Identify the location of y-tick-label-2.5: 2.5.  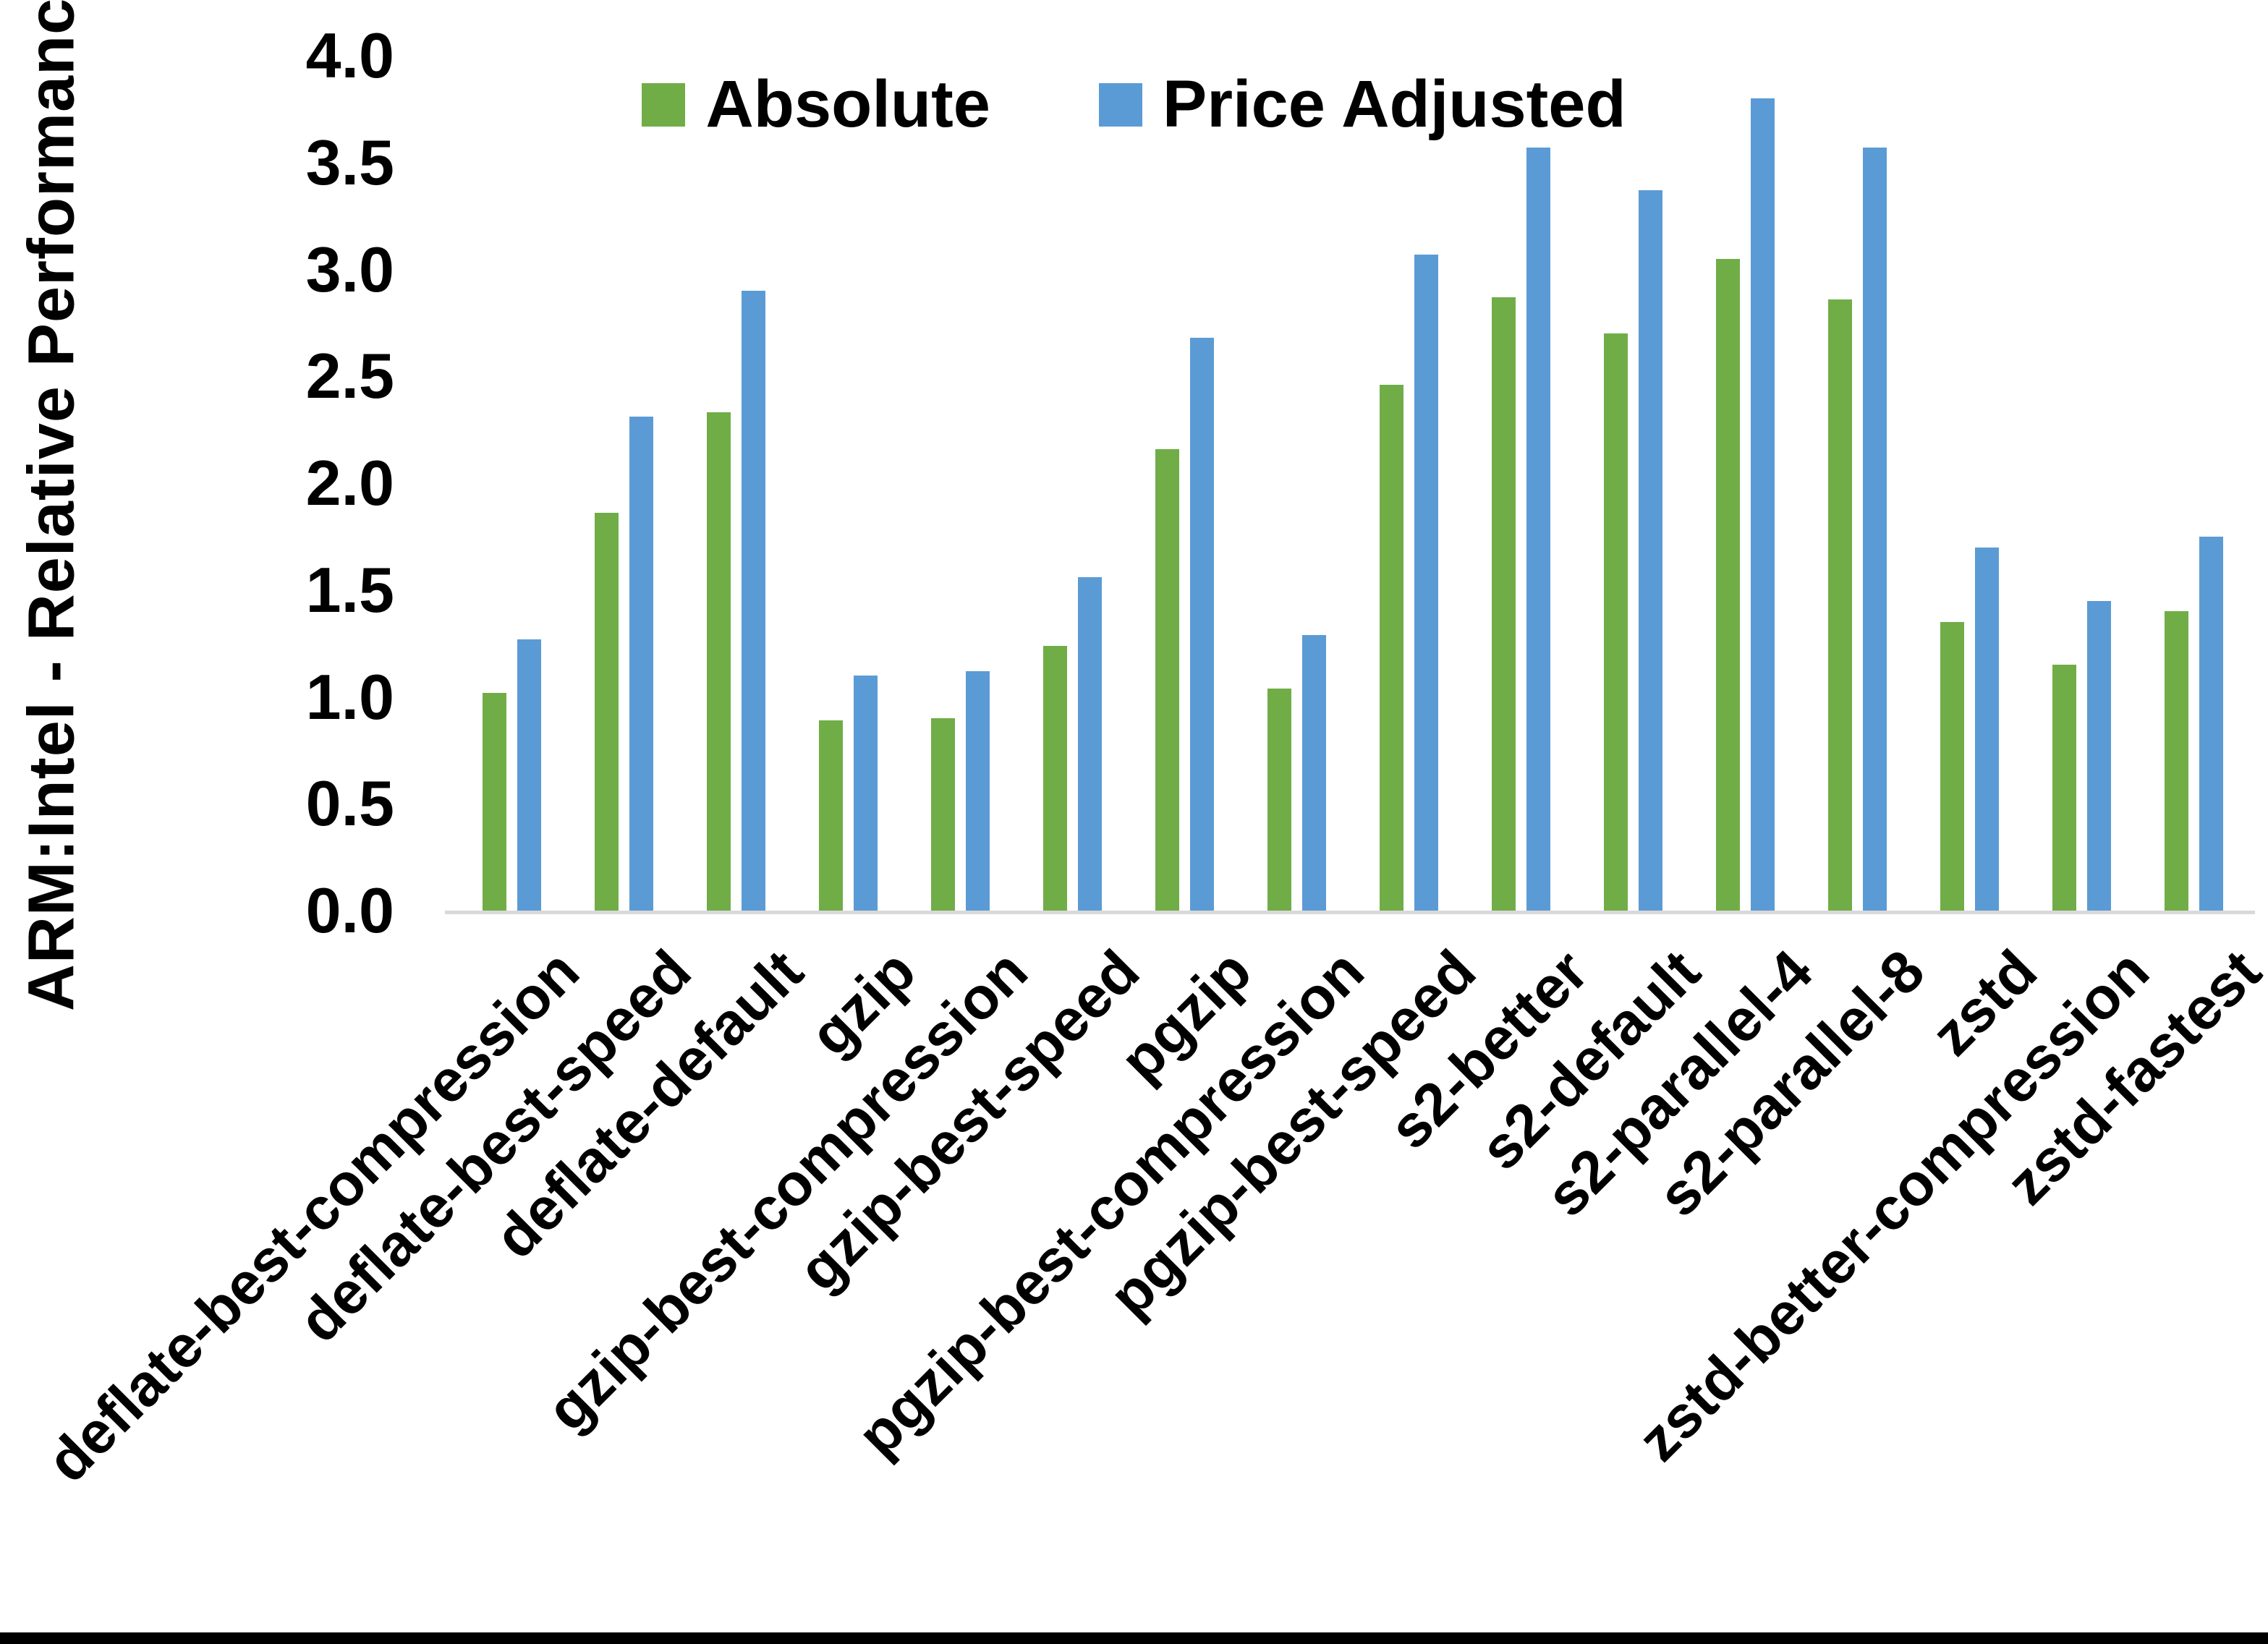
(349, 376).